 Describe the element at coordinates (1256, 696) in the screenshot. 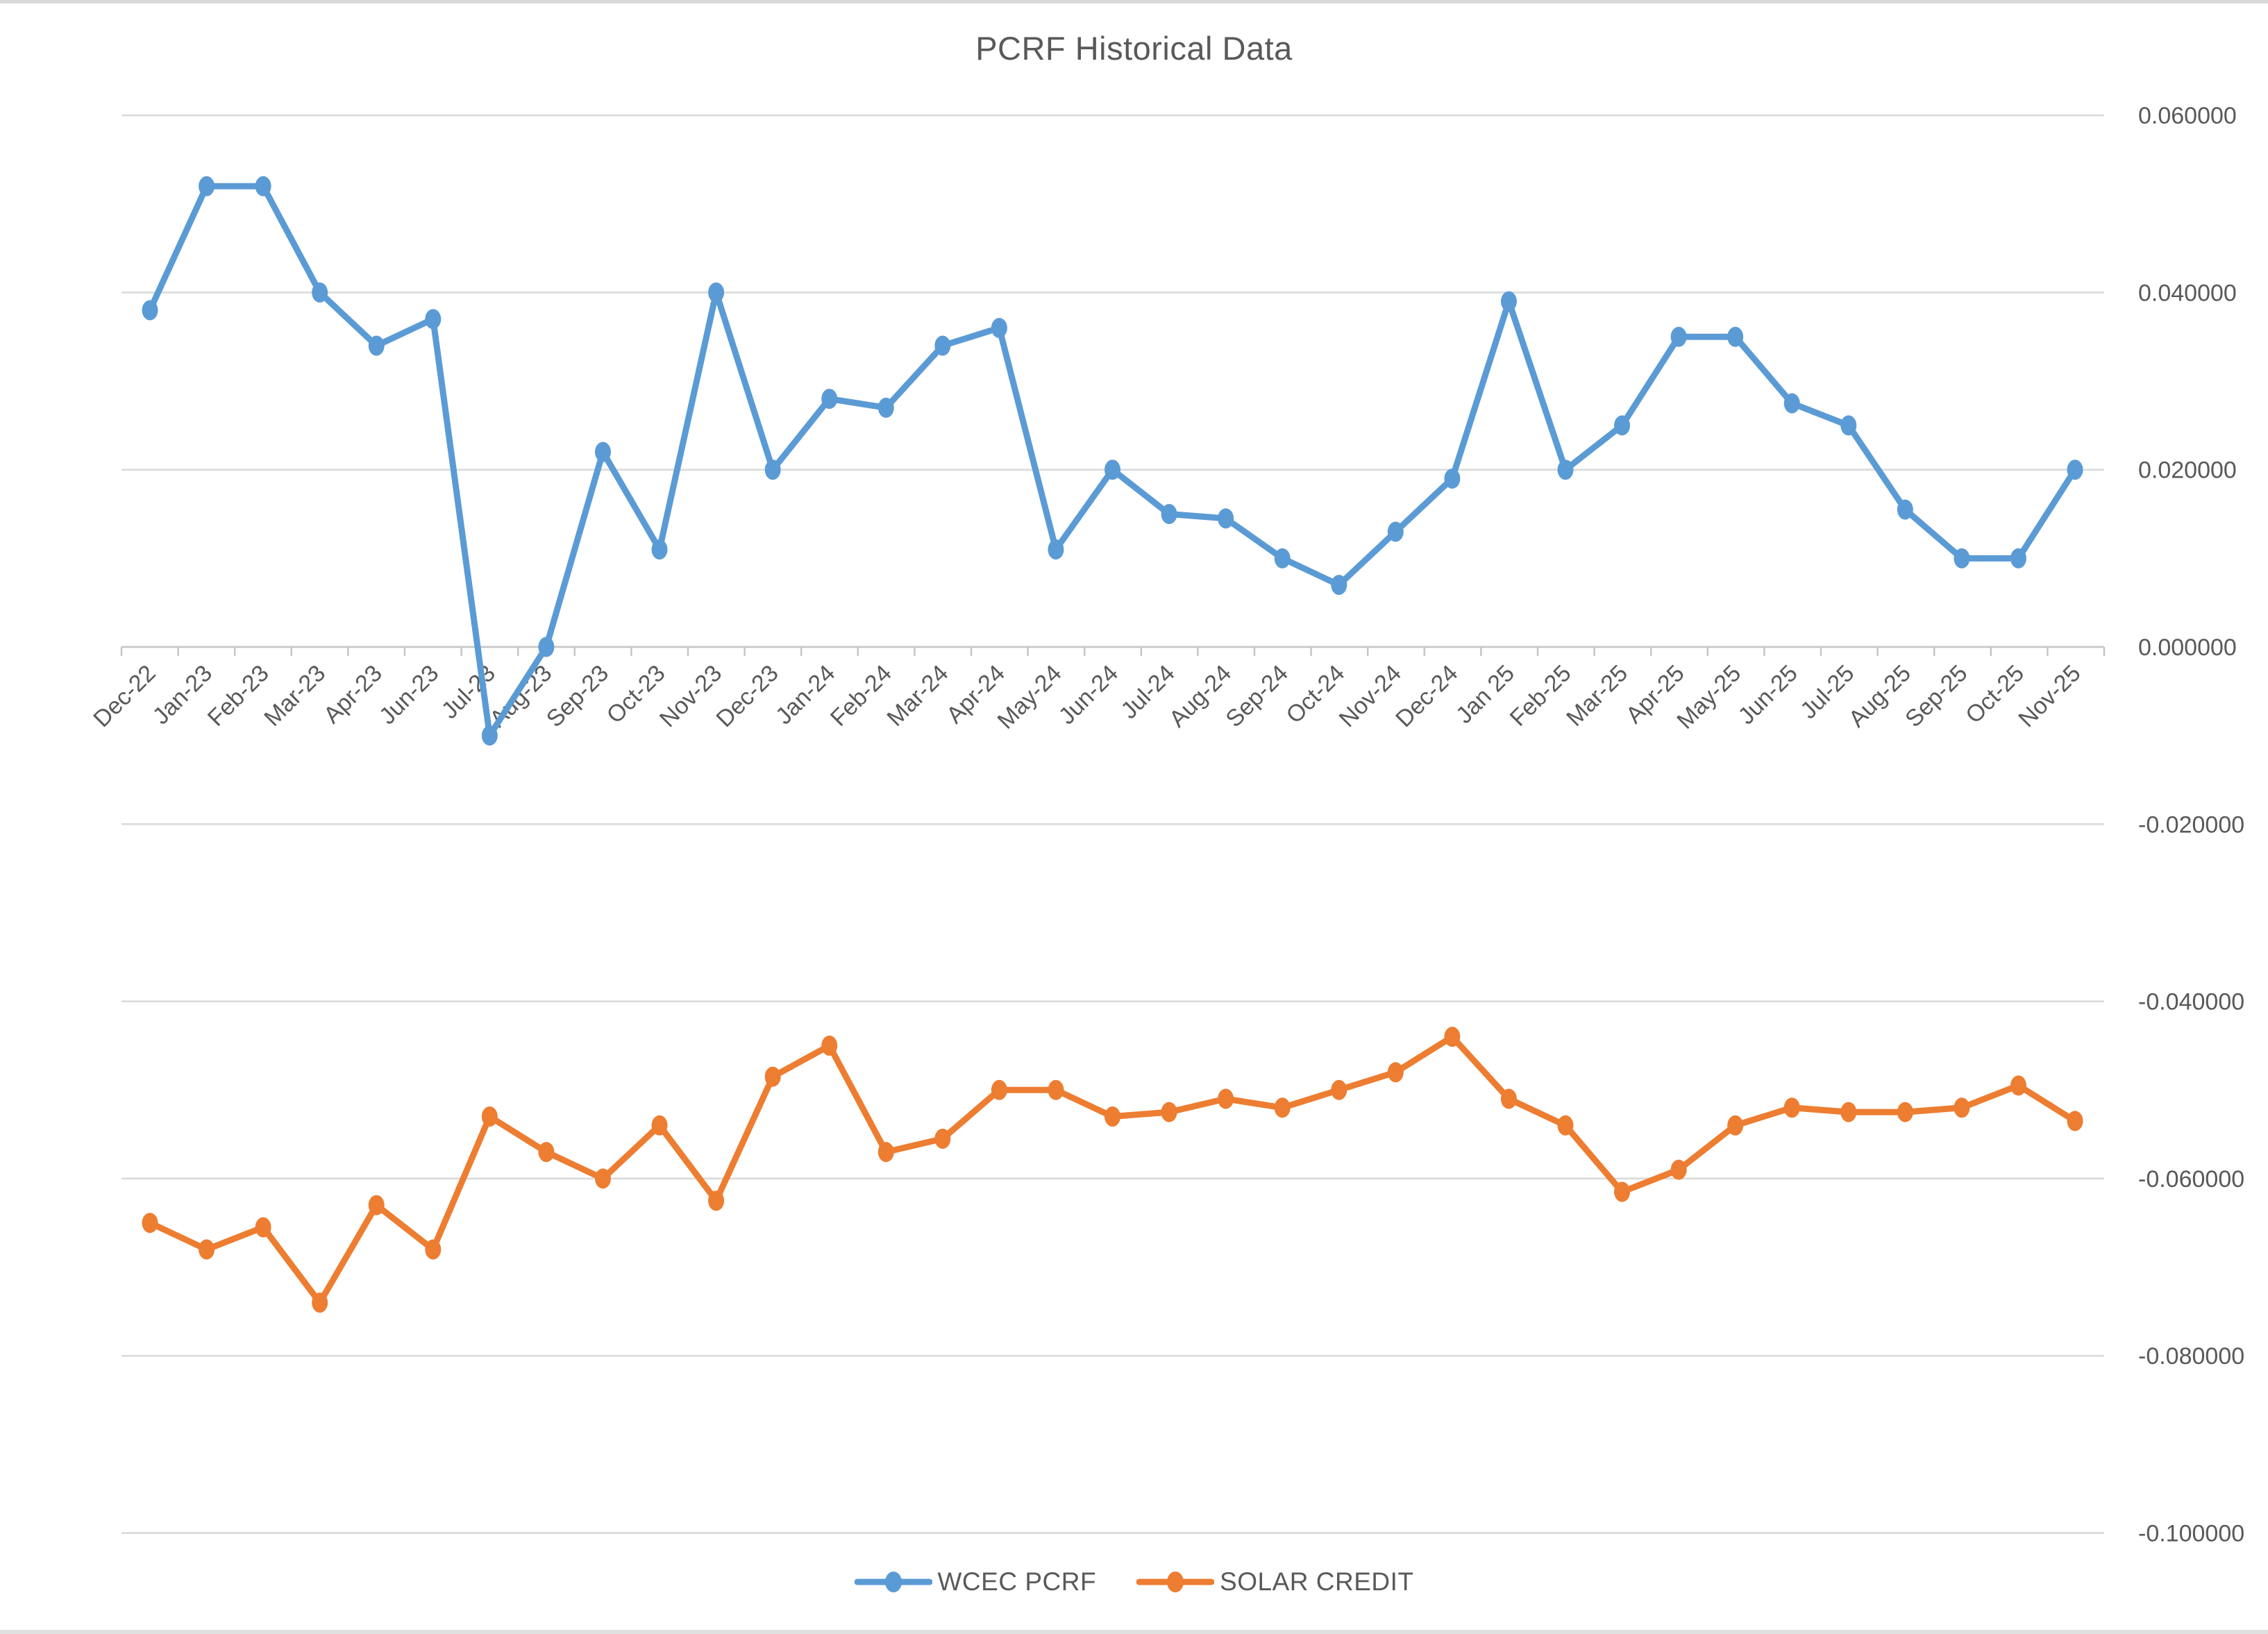

I see `x-axis-label: Sep-24` at that location.